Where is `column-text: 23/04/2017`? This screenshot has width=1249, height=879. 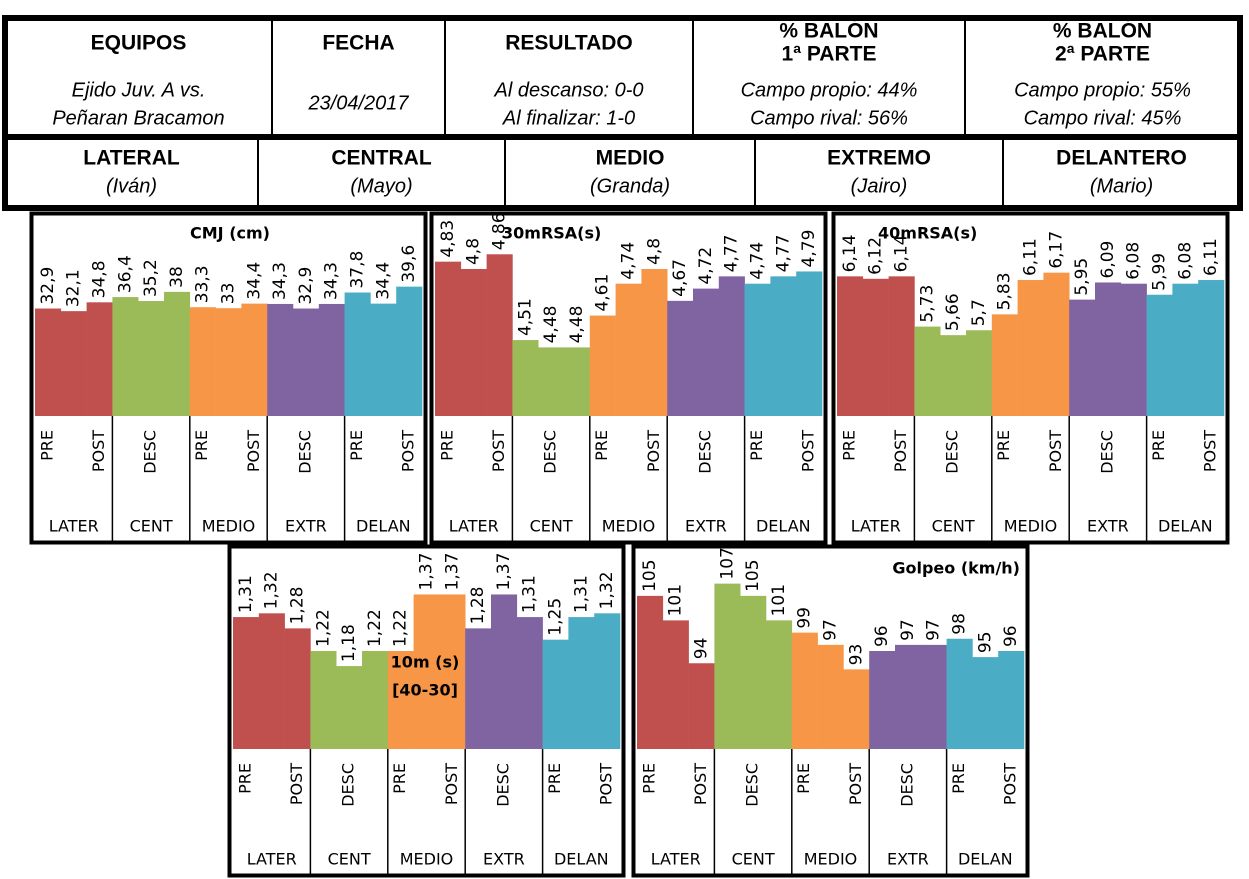
column-text: 23/04/2017 is located at coordinates (358, 103).